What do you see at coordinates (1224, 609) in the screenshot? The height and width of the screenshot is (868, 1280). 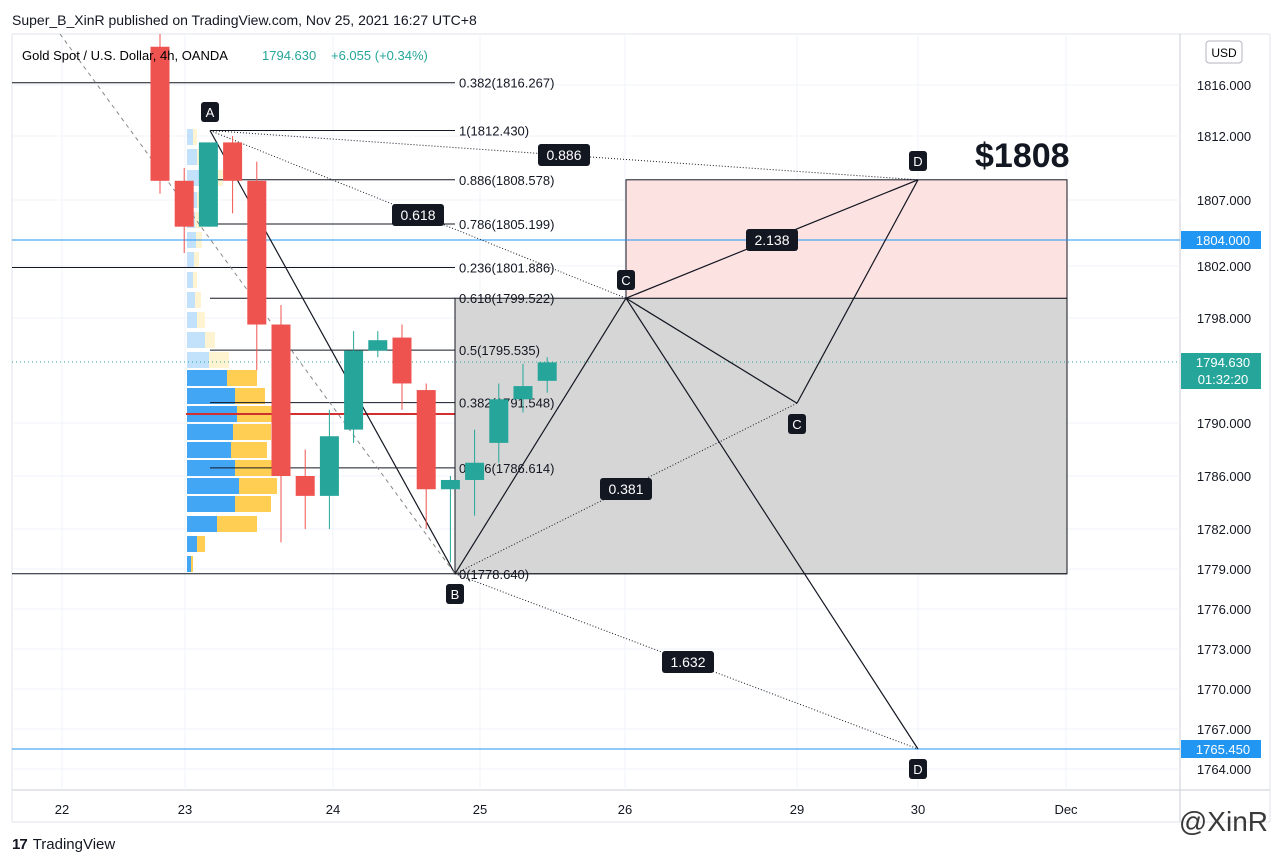 I see `price-tick-label: 1776.000` at bounding box center [1224, 609].